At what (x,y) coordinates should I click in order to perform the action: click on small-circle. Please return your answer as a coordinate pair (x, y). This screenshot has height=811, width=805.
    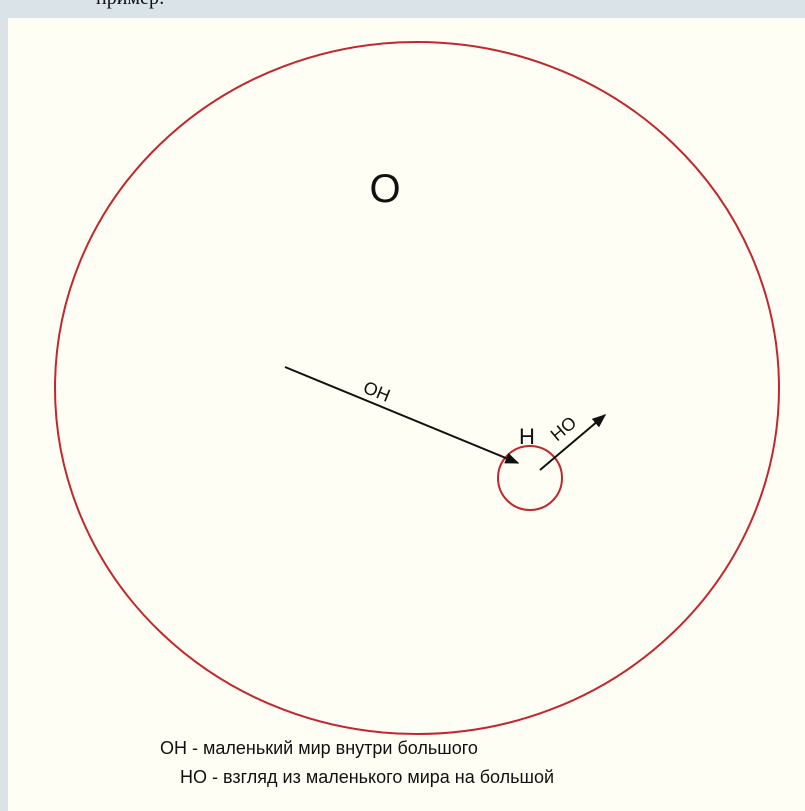
    Looking at the image, I should click on (530, 478).